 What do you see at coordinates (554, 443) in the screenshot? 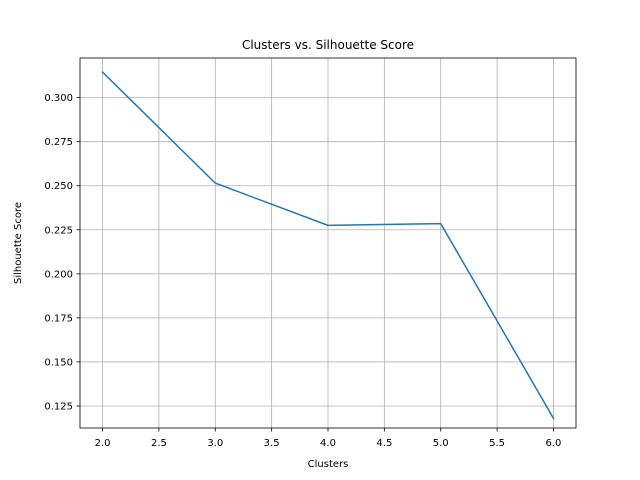
I see `x-tick-label: 6.0` at bounding box center [554, 443].